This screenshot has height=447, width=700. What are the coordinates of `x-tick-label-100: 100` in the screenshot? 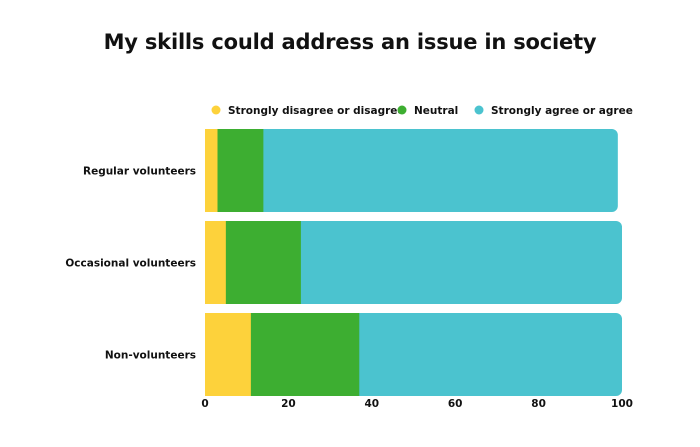 It's located at (622, 404).